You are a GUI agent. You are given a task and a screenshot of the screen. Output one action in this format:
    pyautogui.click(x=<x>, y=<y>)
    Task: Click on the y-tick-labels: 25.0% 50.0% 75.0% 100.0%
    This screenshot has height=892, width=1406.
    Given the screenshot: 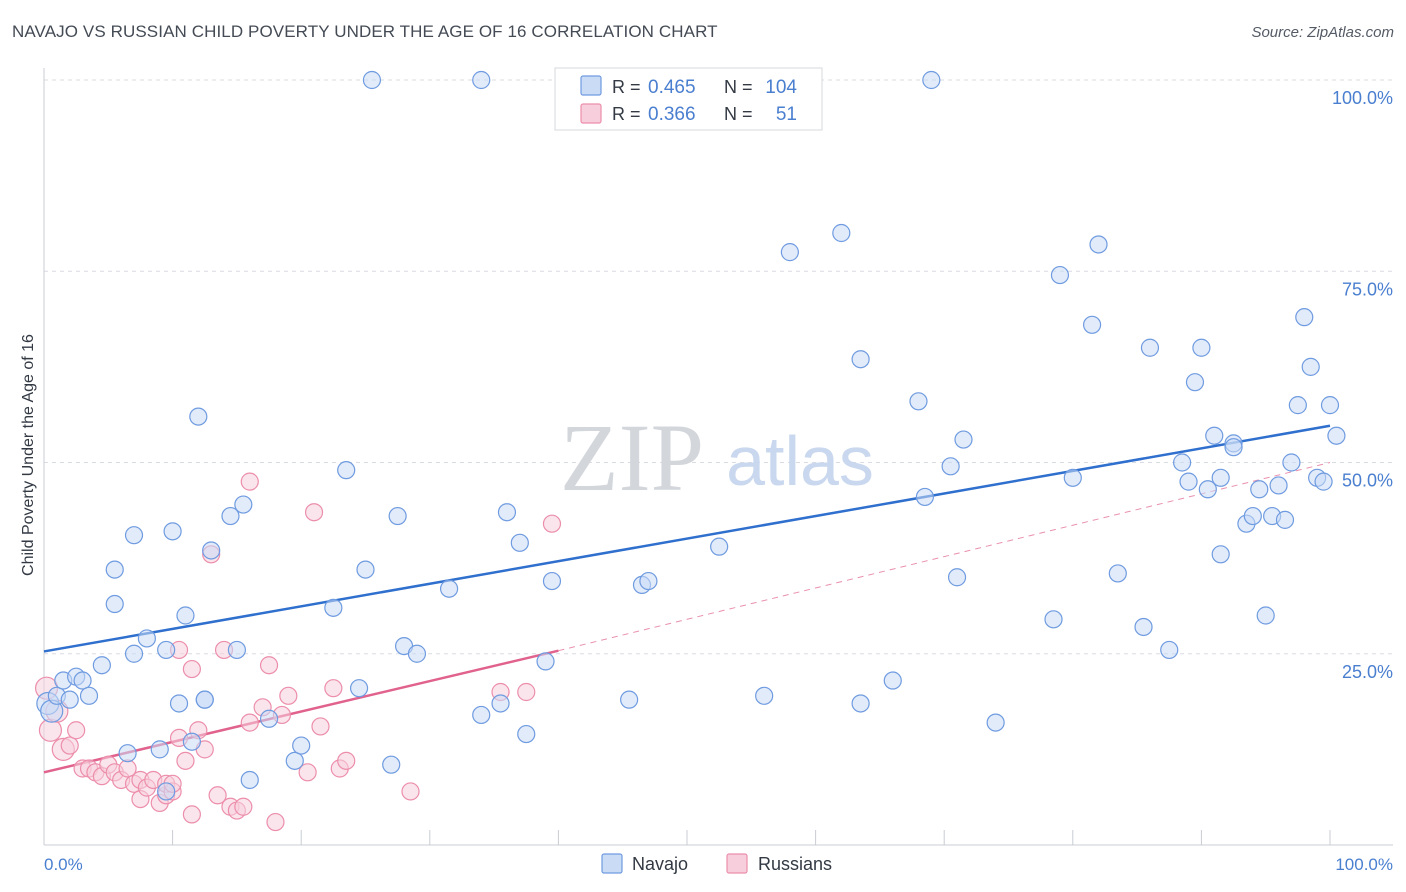 What is the action you would take?
    pyautogui.click(x=1362, y=385)
    